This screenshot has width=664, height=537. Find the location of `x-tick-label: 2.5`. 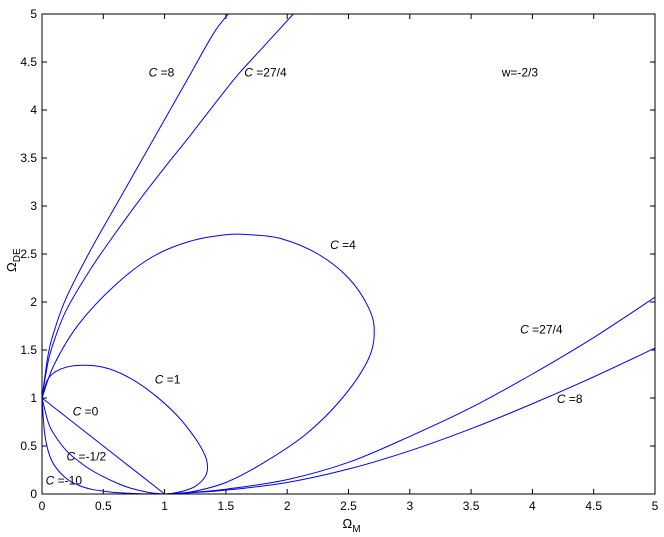

x-tick-label: 2.5 is located at coordinates (348, 506).